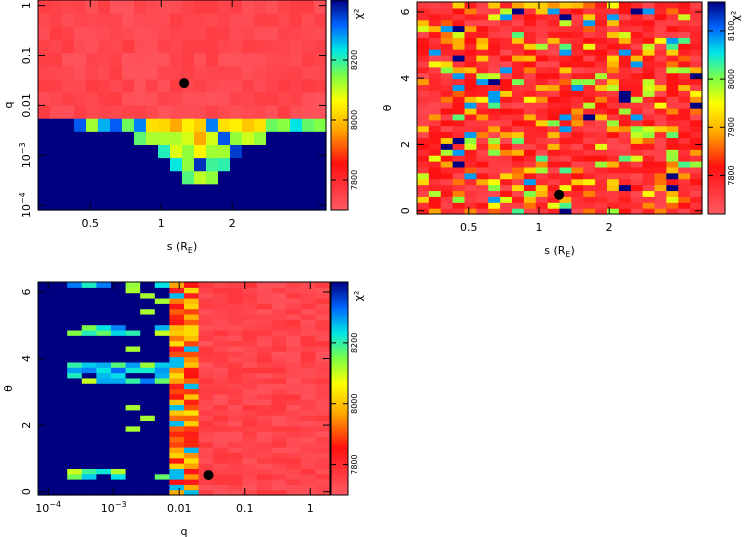 Image resolution: width=754 pixels, height=537 pixels. Describe the element at coordinates (26, 55) in the screenshot. I see `y-tick-label: 0.1` at that location.